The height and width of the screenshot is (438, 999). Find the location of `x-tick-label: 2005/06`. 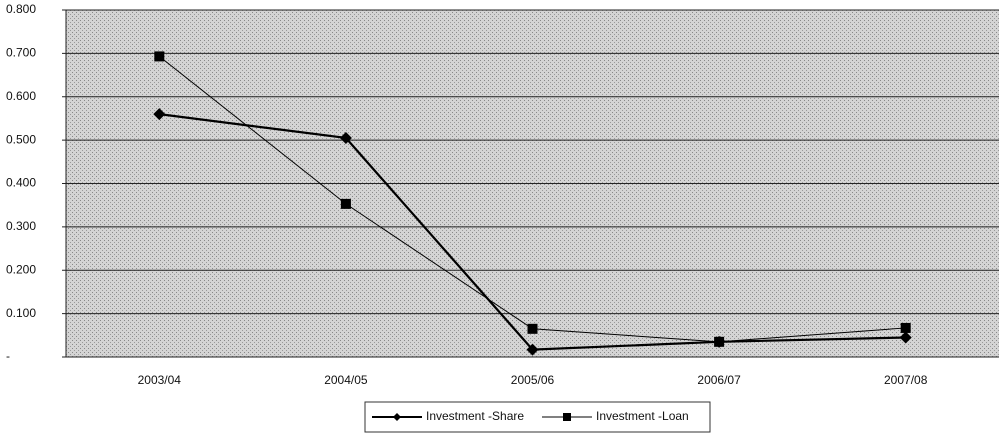

x-tick-label: 2005/06 is located at coordinates (533, 380).